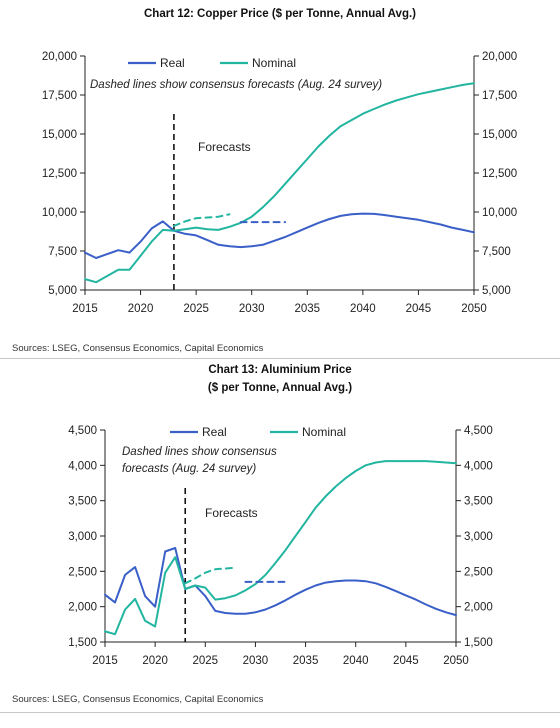 This screenshot has height=728, width=560. I want to click on y-tick-label-left: 15,000, so click(59, 135).